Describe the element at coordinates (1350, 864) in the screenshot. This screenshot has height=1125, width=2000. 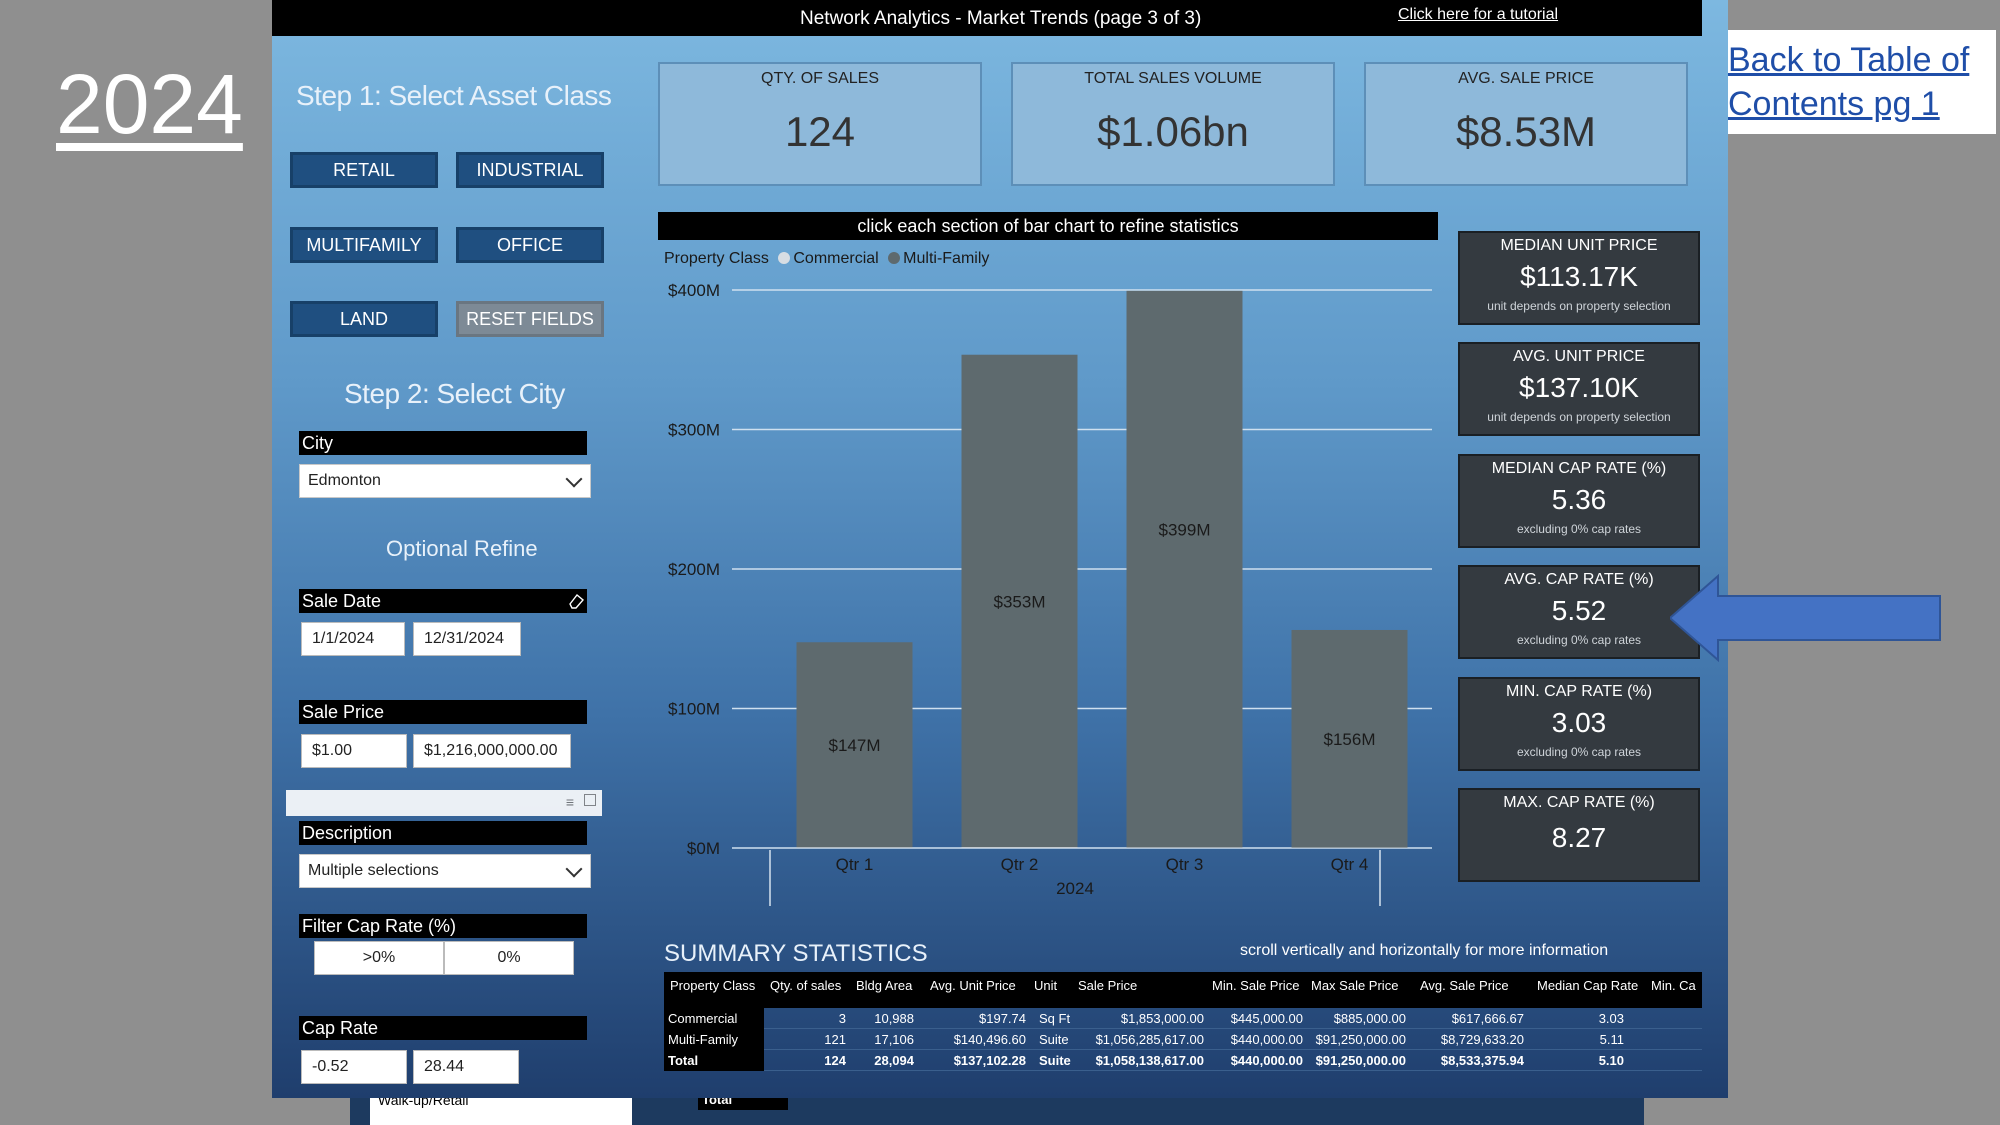
I see `x-tick-label: Qtr 4` at that location.